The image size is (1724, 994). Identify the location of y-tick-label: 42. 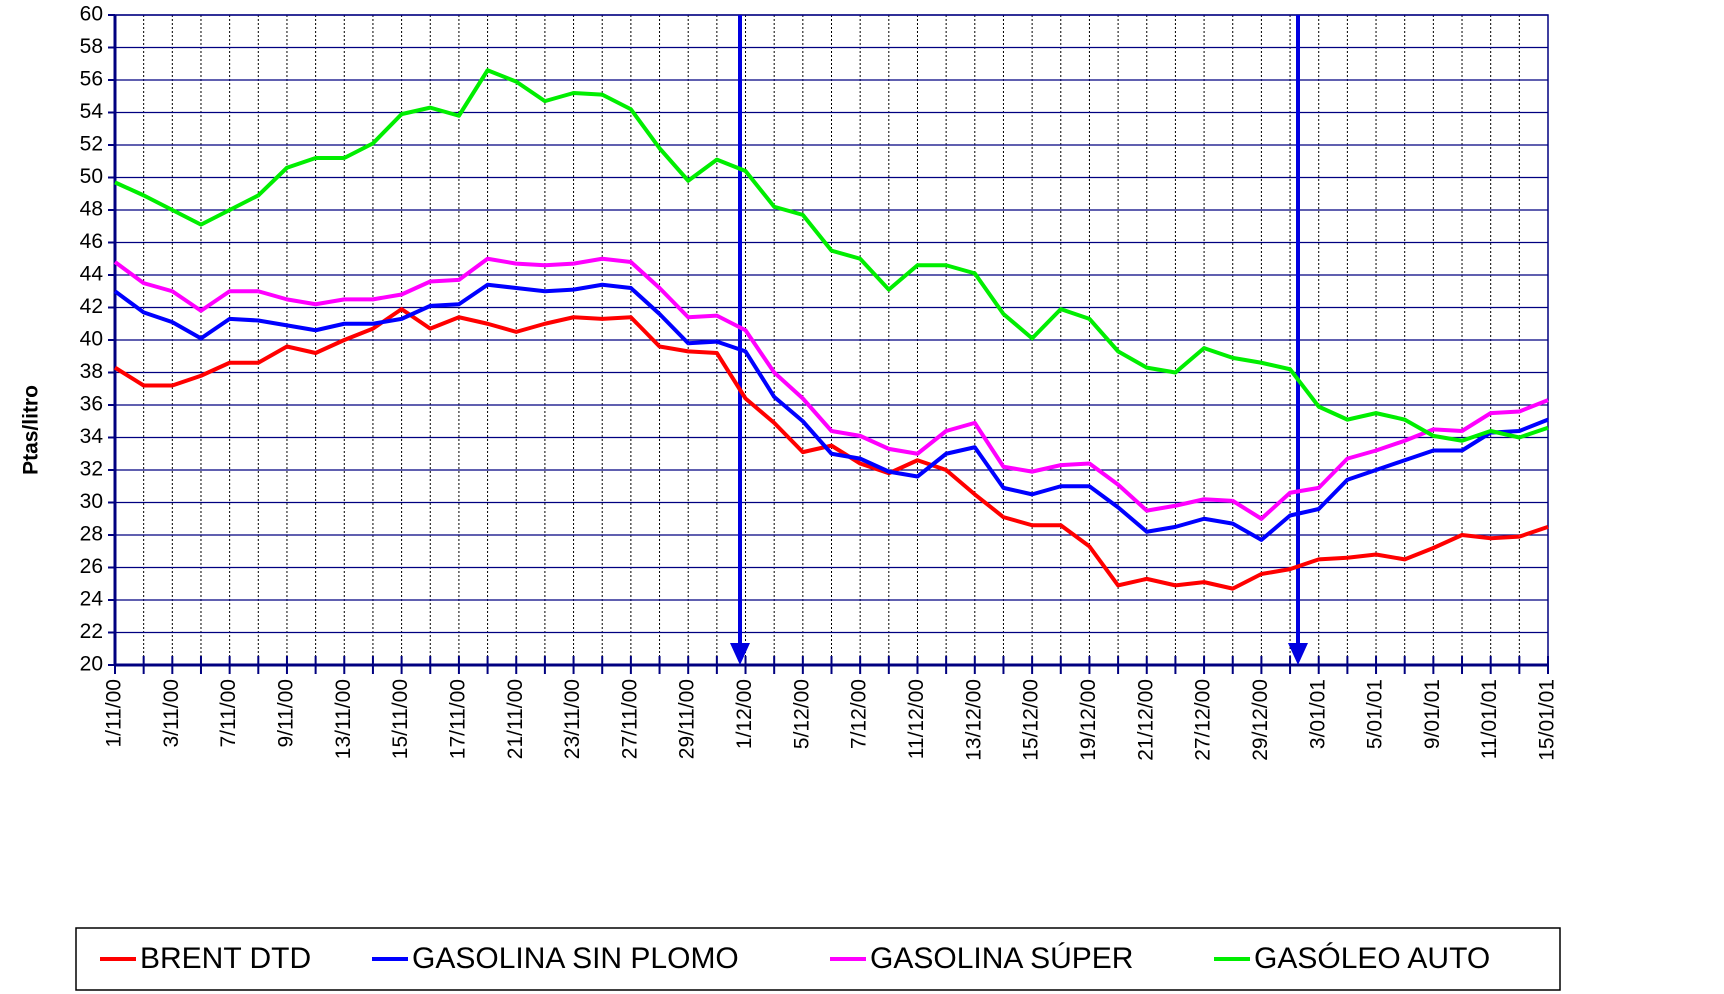
(91, 306).